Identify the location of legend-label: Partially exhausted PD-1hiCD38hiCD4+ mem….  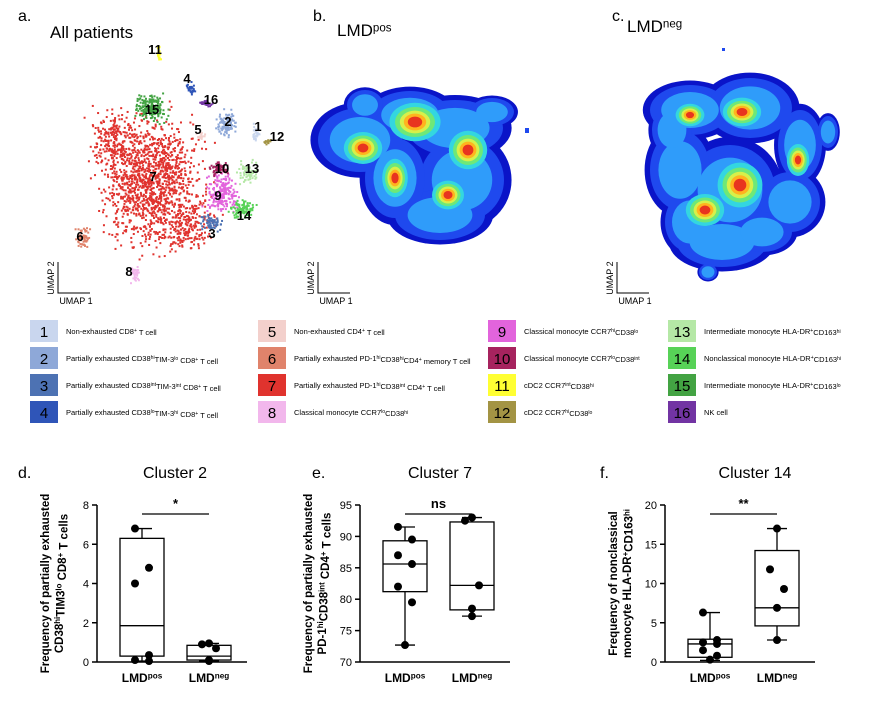
(382, 360).